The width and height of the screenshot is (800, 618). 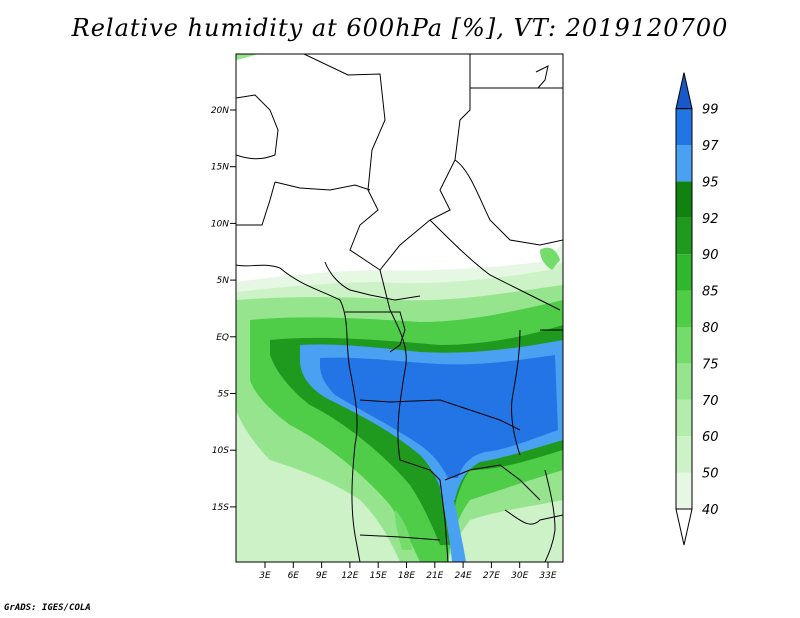 I want to click on colorbar-label: 40, so click(x=710, y=510).